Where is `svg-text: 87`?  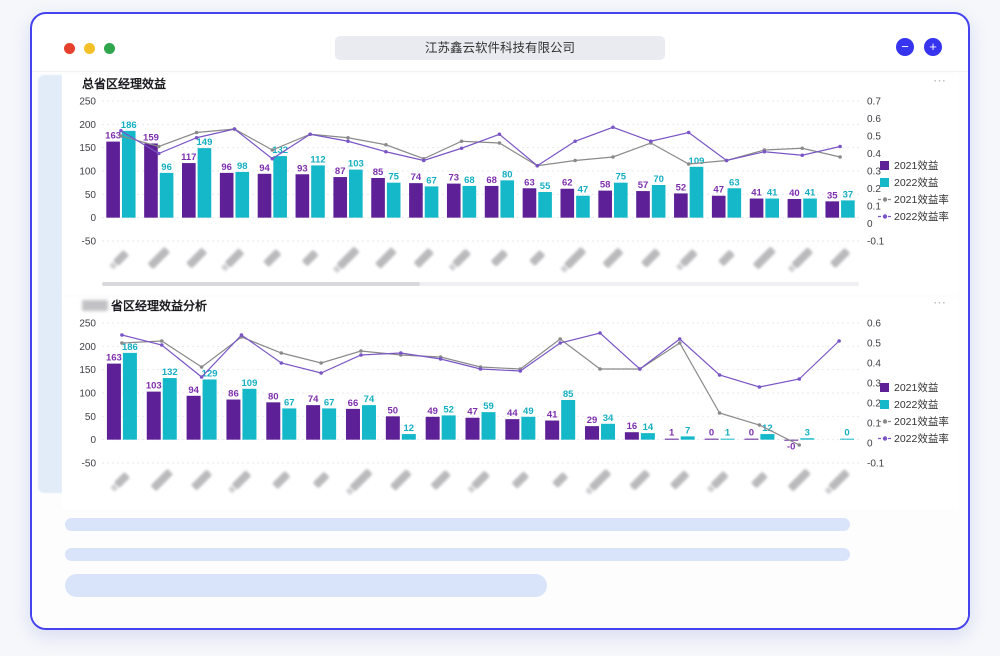
svg-text: 87 is located at coordinates (340, 171).